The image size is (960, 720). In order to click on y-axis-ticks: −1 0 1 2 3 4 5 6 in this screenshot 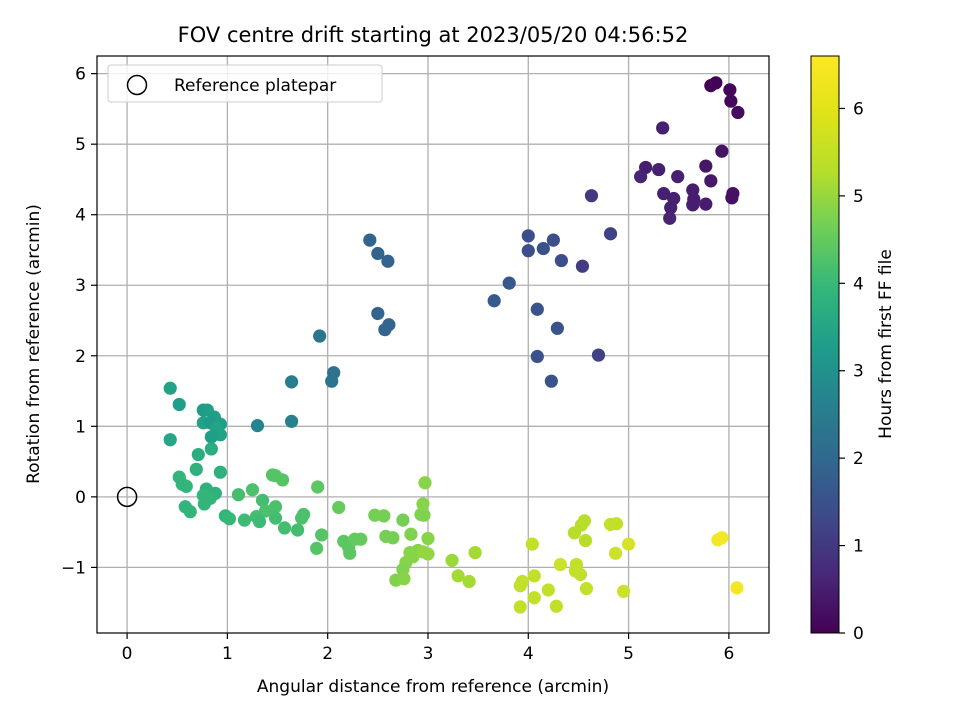, I will do `click(79, 321)`.